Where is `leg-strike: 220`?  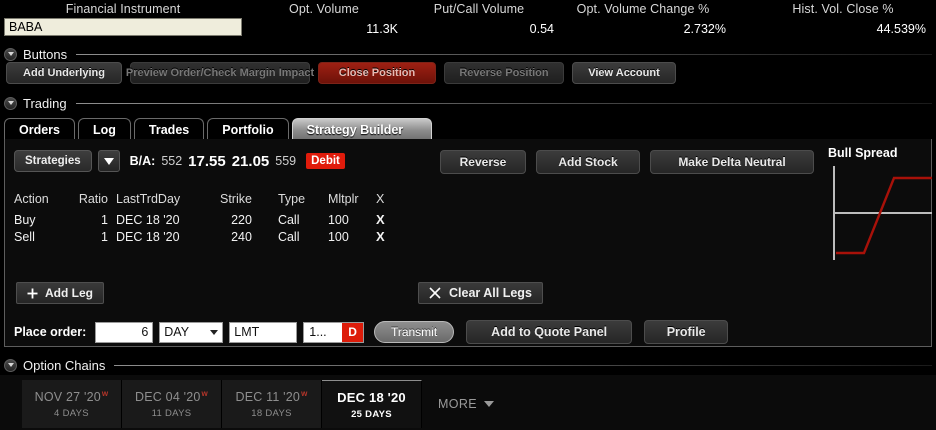
leg-strike: 220 is located at coordinates (241, 219).